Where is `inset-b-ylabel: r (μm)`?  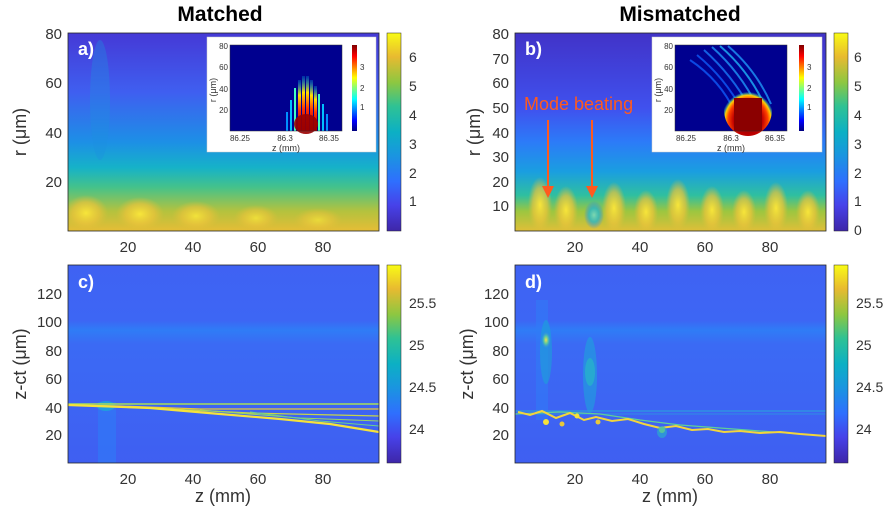 inset-b-ylabel: r (μm) is located at coordinates (658, 90).